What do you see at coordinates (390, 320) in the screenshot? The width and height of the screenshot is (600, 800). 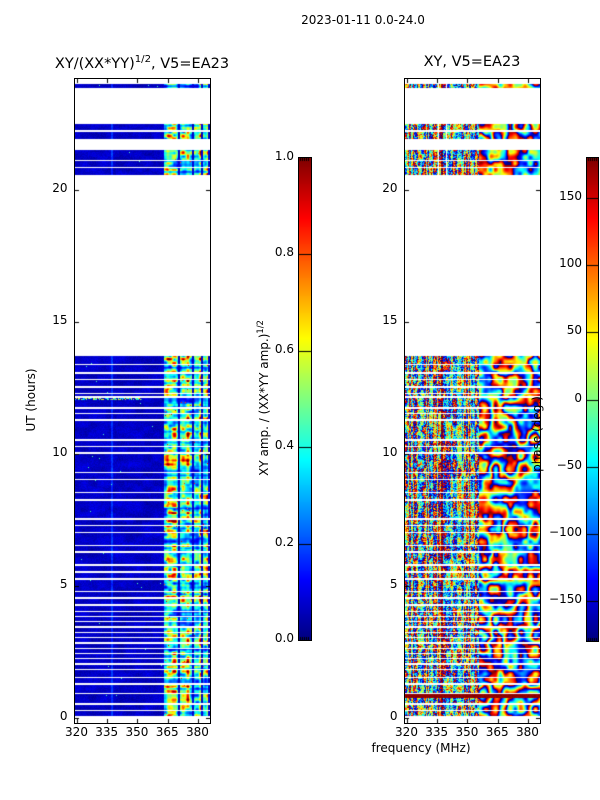 I see `right-panel-y-tick-label: 15` at bounding box center [390, 320].